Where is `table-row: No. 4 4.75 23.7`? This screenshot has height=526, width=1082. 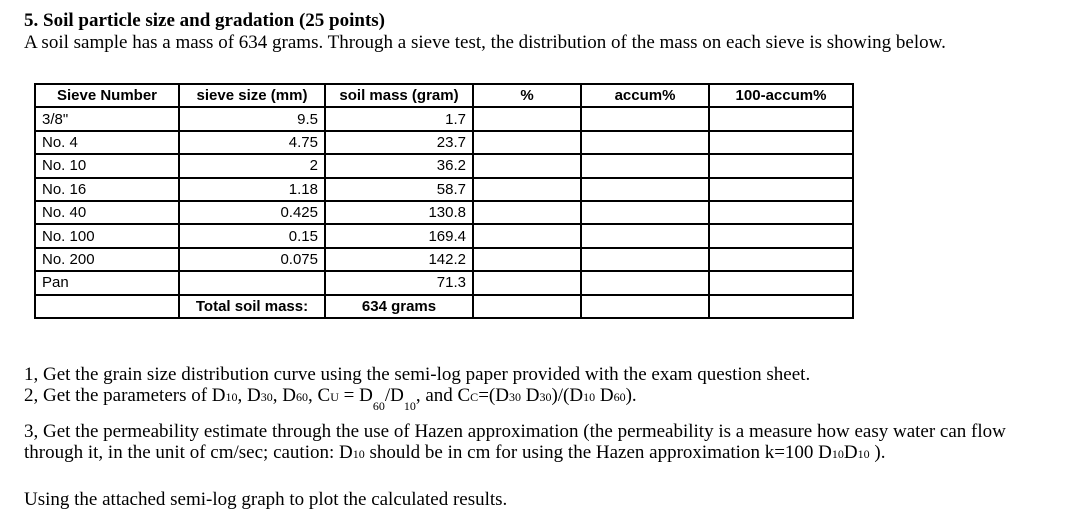 table-row: No. 4 4.75 23.7 is located at coordinates (444, 142).